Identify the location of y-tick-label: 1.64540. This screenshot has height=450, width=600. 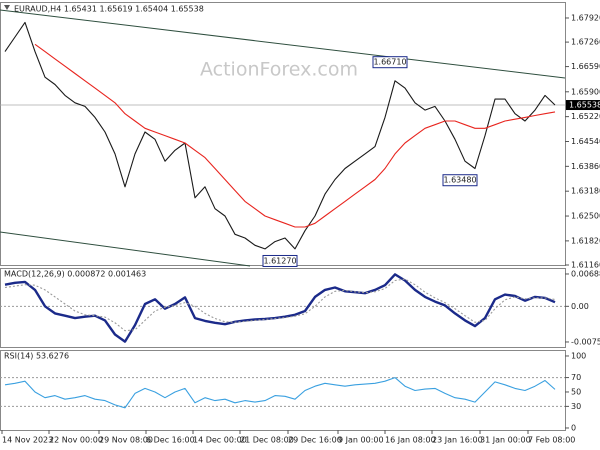
(585, 141).